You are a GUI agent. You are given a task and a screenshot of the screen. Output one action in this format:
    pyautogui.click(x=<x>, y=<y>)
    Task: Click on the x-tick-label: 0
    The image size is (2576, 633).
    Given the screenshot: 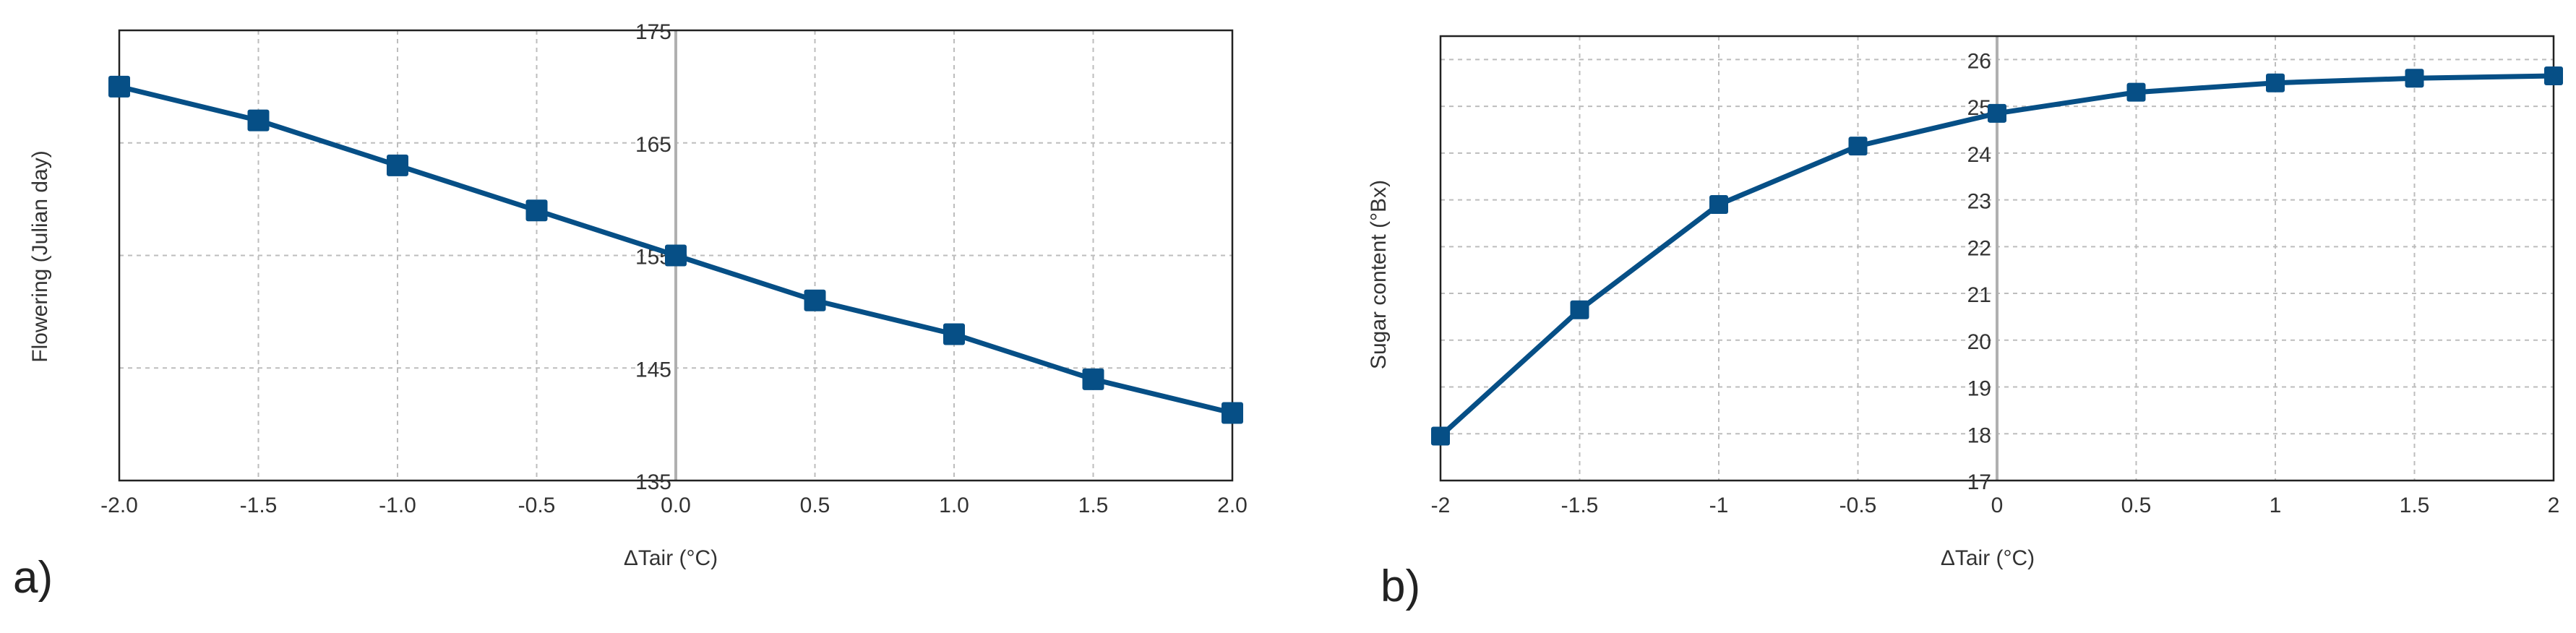 What is the action you would take?
    pyautogui.click(x=1998, y=506)
    